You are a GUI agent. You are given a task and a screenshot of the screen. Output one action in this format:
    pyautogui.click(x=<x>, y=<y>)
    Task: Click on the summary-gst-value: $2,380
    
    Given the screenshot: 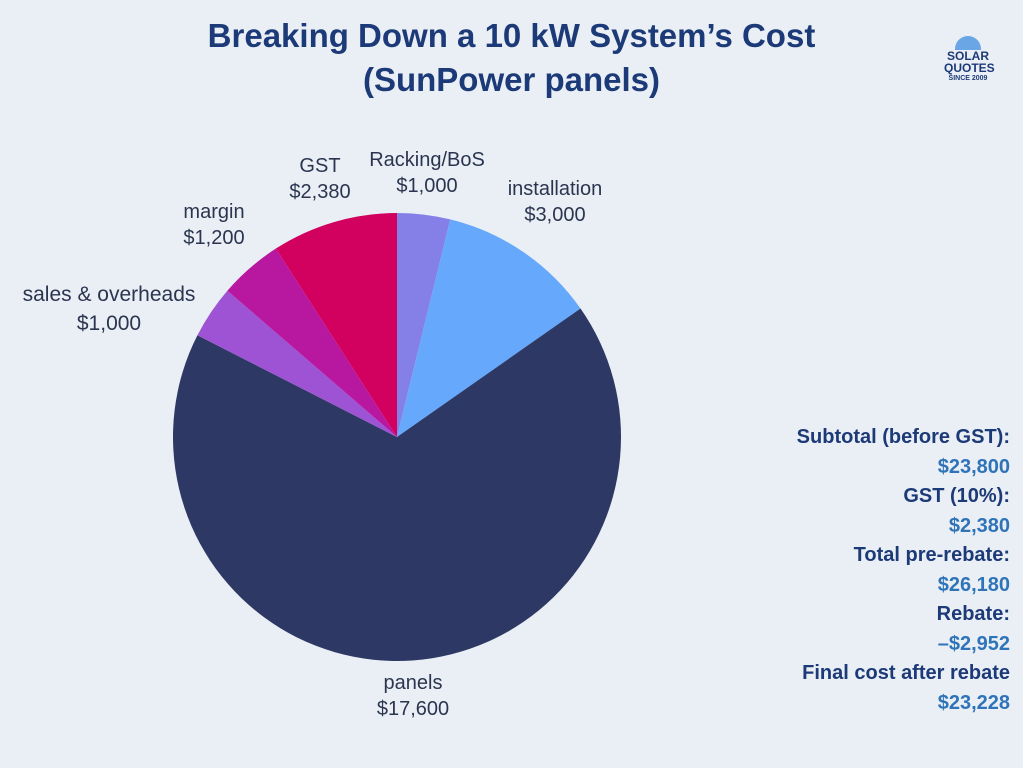 What is the action you would take?
    pyautogui.click(x=979, y=525)
    